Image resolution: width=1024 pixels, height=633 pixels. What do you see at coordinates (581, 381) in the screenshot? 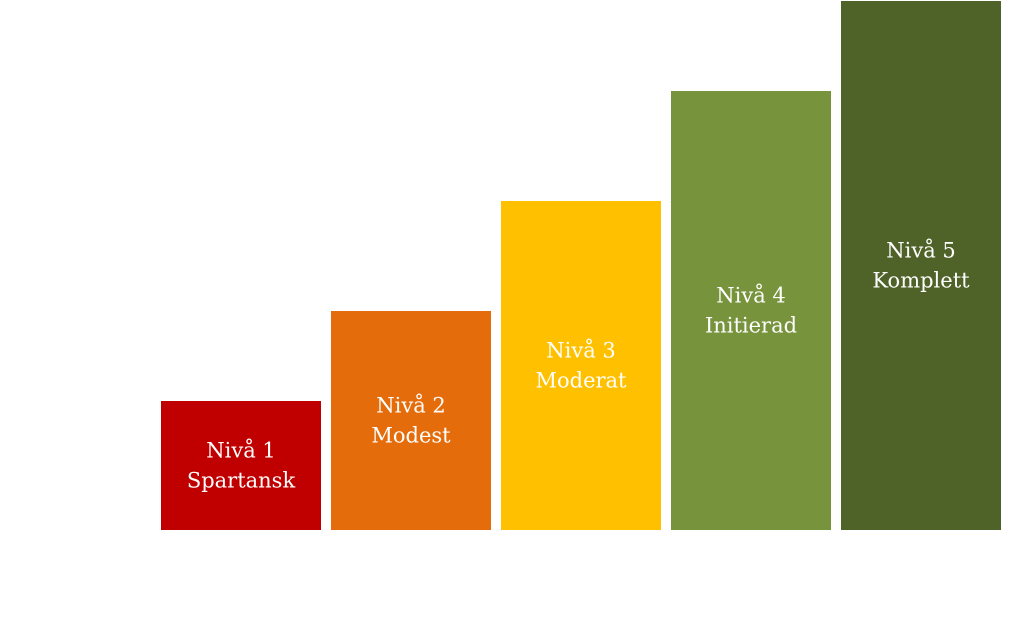
I see `step-name: Moderat` at bounding box center [581, 381].